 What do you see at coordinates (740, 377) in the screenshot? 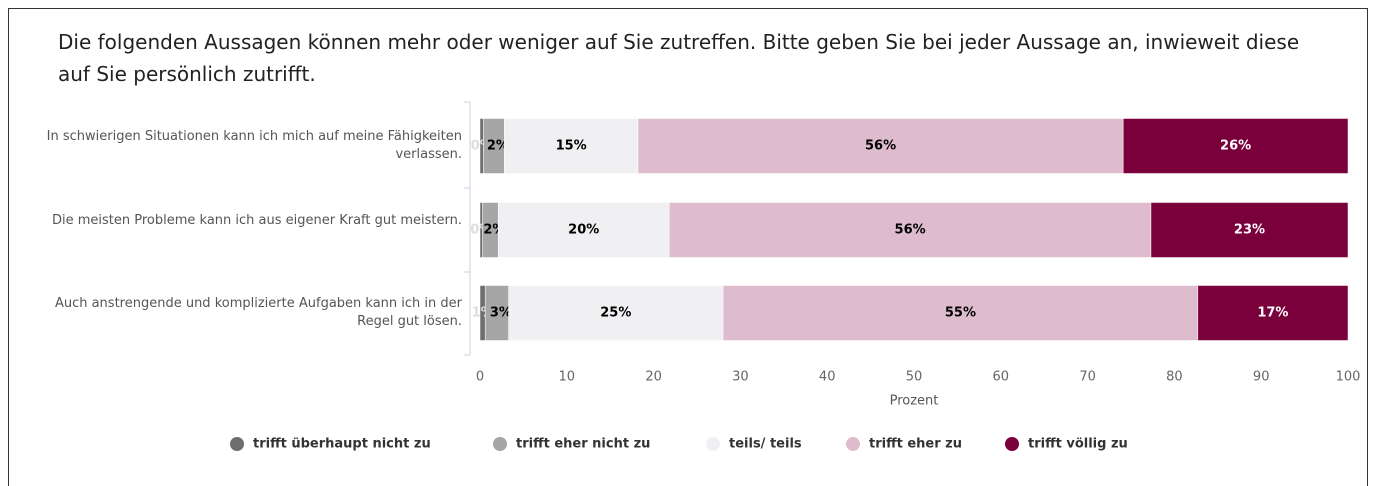
I see `x-tick-label: 30` at bounding box center [740, 377].